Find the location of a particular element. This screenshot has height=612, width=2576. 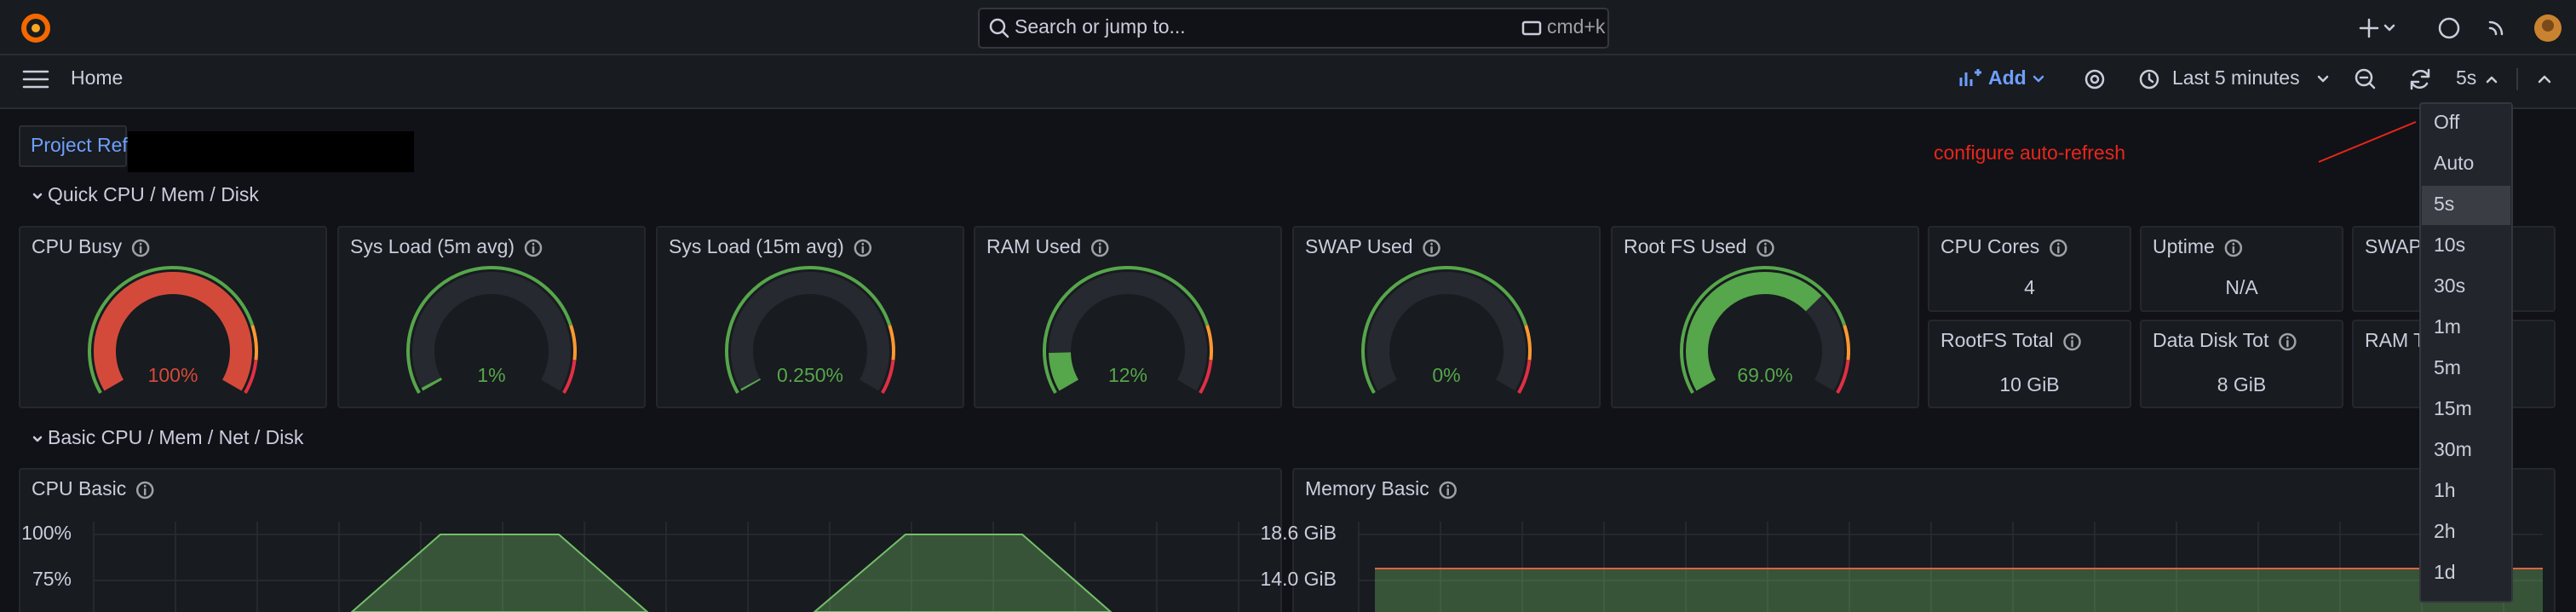

panel-title: CPU Cores is located at coordinates (1990, 246).